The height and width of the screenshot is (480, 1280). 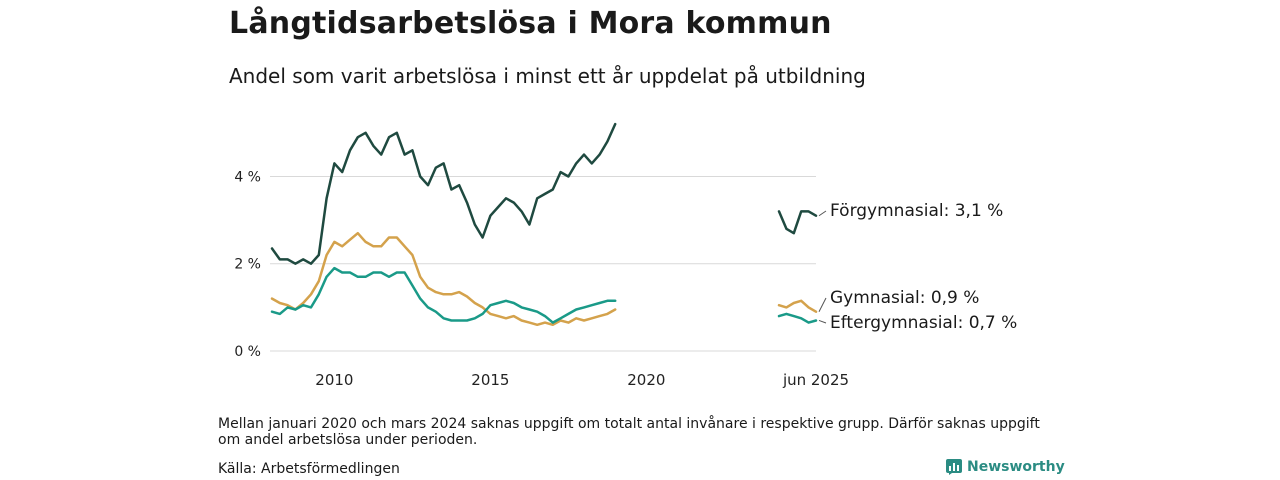 I want to click on brand-name: Newsworthy, so click(x=1016, y=467).